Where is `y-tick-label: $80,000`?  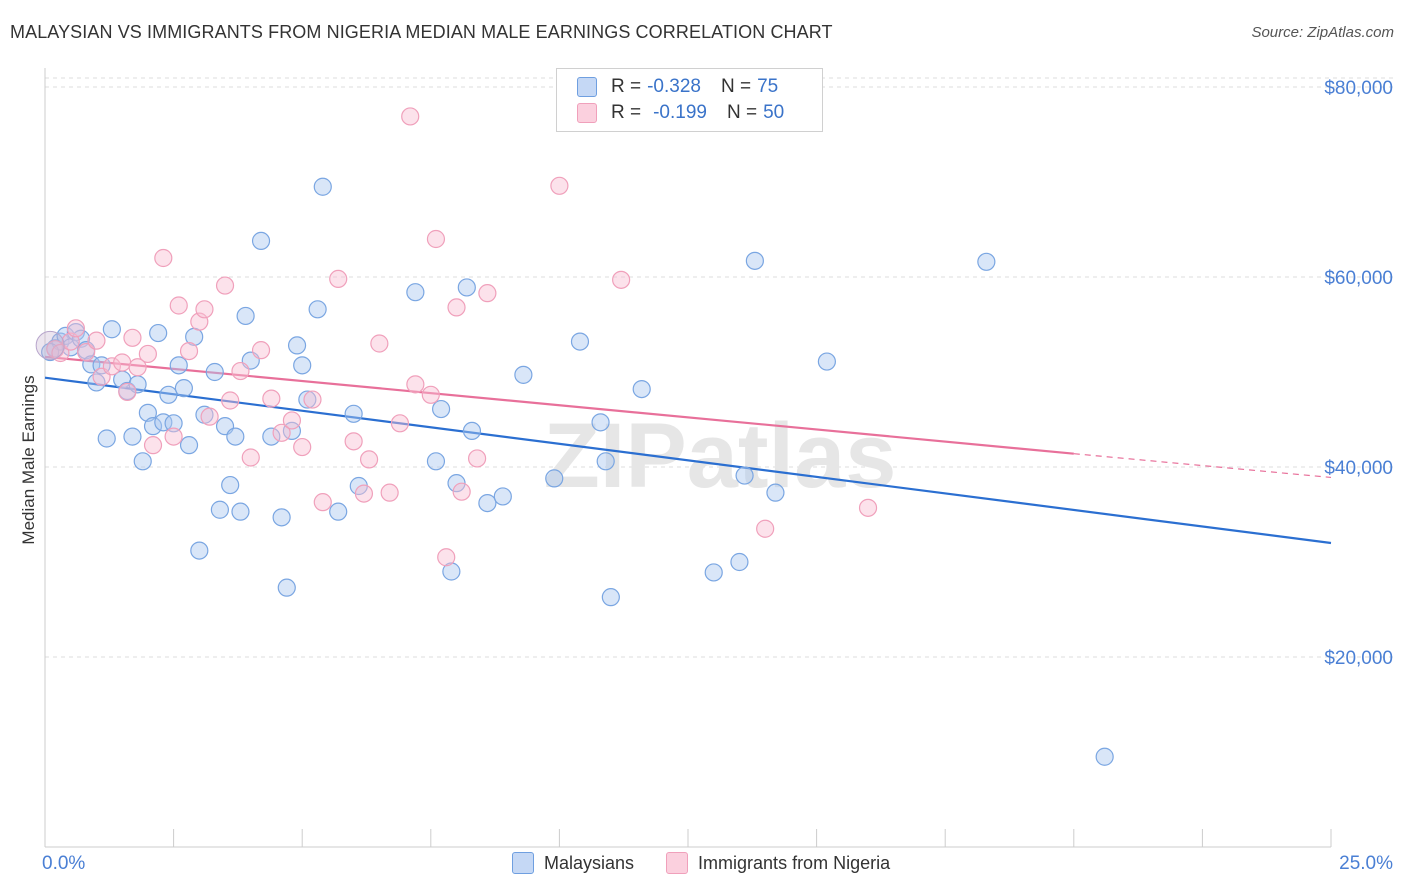 y-tick-label: $80,000 is located at coordinates (1358, 88).